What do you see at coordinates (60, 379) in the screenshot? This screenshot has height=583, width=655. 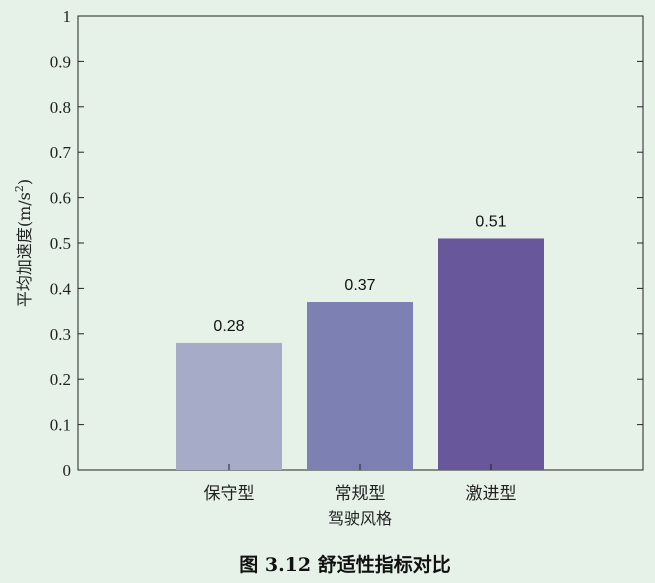 I see `y-tick-label: 0.2` at bounding box center [60, 379].